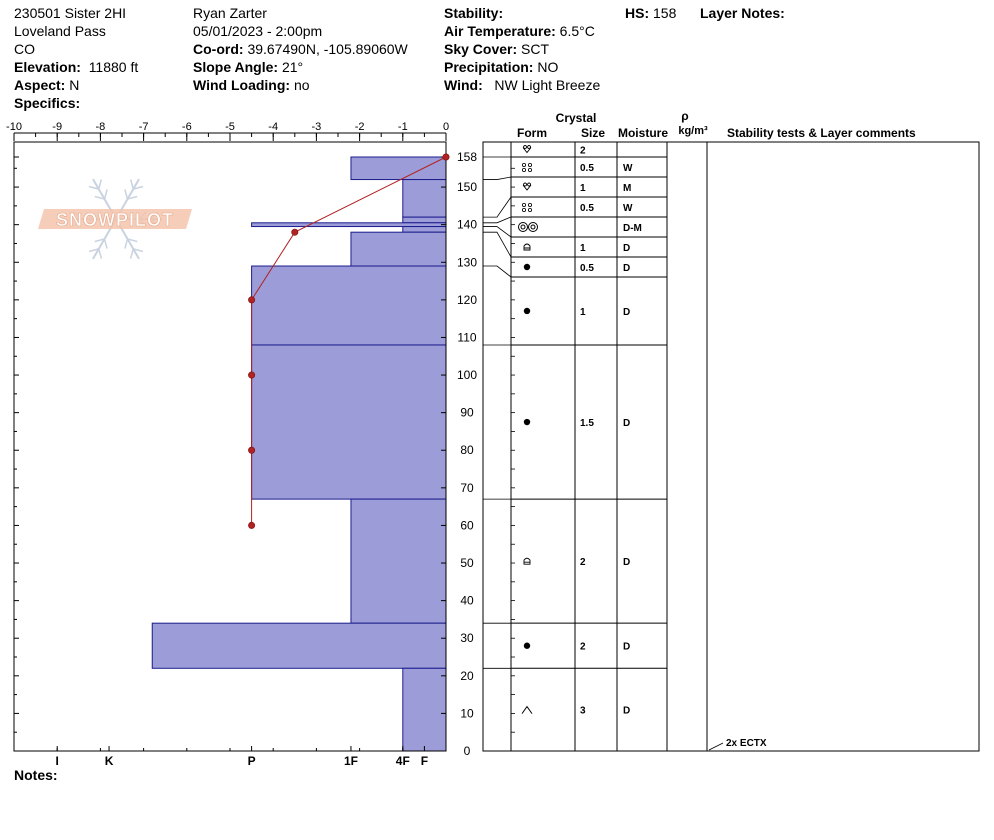 The height and width of the screenshot is (840, 994). Describe the element at coordinates (403, 127) in the screenshot. I see `temp-tick-label: -1` at that location.